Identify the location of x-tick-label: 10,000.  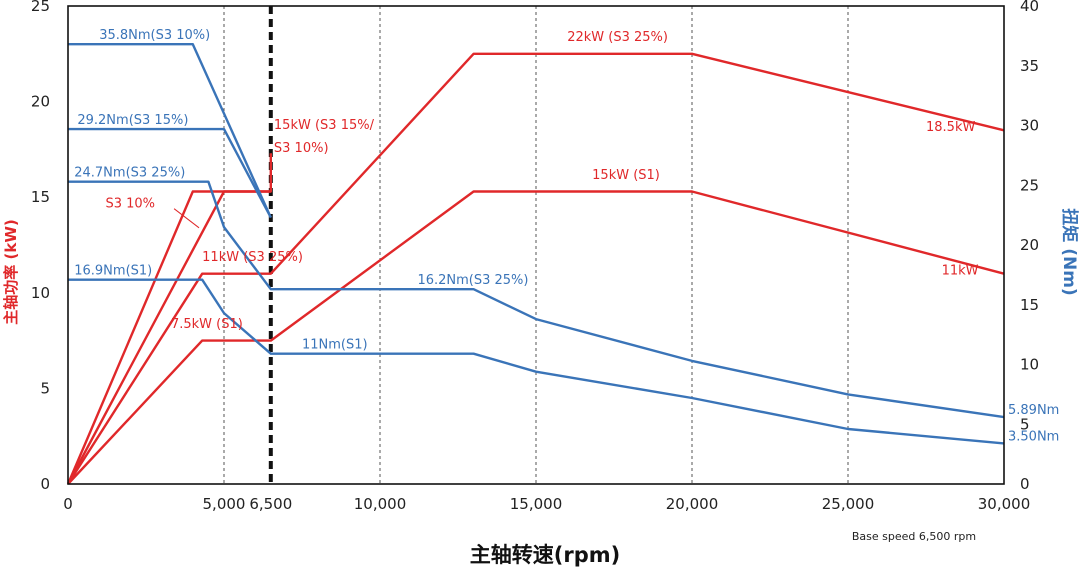
(380, 504).